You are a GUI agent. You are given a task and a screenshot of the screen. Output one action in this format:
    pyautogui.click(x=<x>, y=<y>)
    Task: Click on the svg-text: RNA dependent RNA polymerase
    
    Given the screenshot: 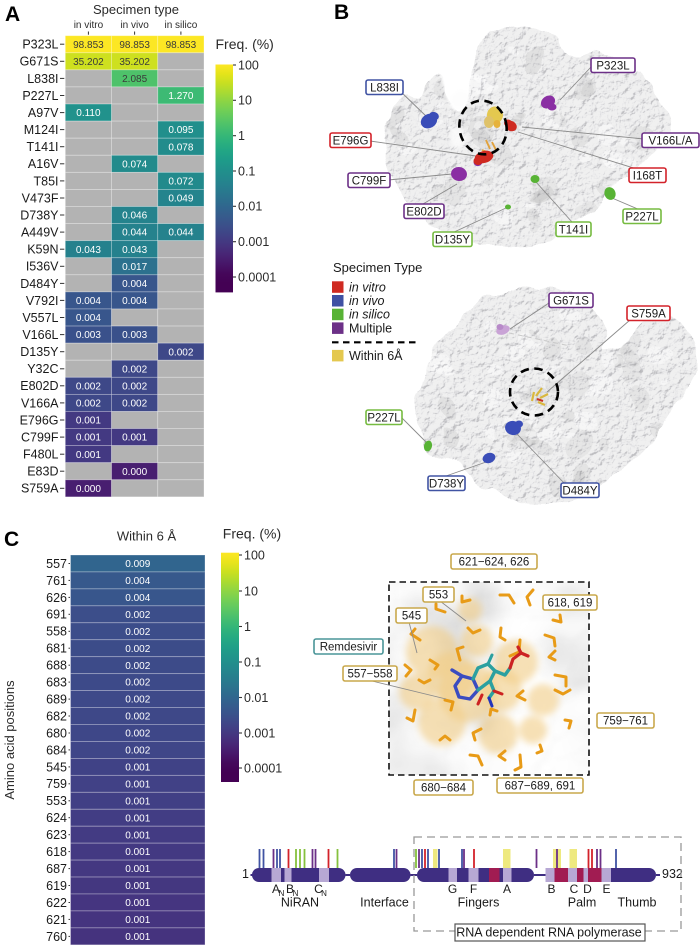 What is the action you would take?
    pyautogui.click(x=549, y=933)
    